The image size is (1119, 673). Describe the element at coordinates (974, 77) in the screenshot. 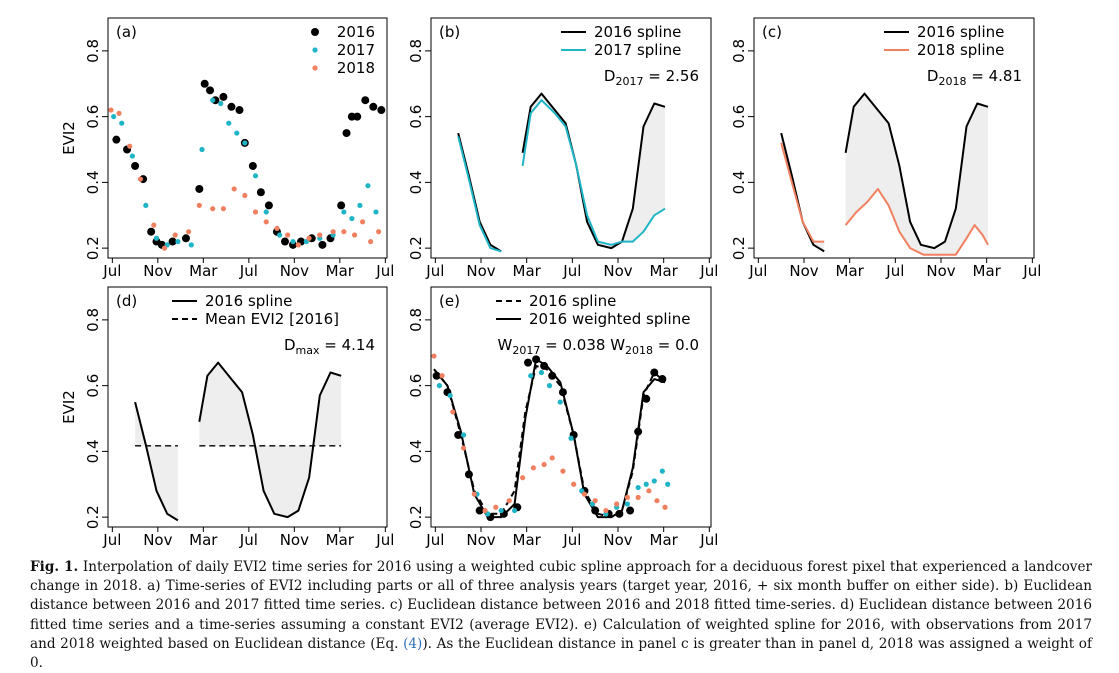

I see `distance-annotation: D2018 = 4.81` at that location.